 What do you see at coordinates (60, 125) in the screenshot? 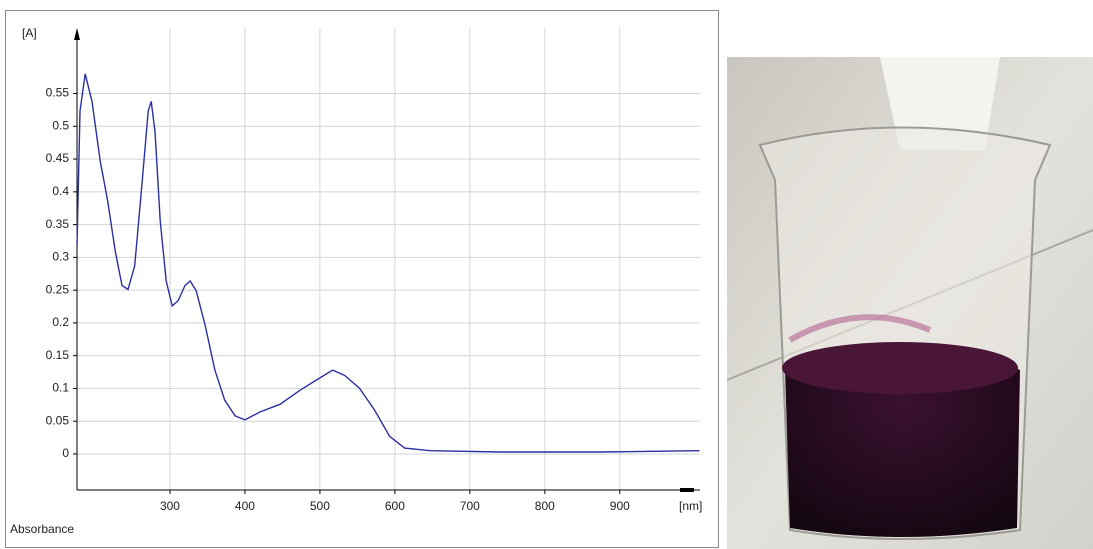
I see `y-tick-label: 0.5` at bounding box center [60, 125].